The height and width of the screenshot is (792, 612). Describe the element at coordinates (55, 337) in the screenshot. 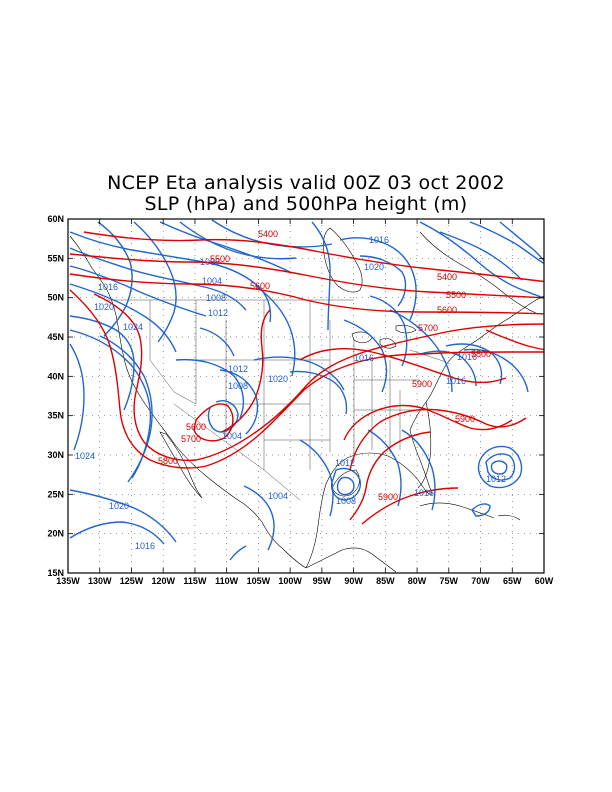

I see `lat-tick-label: 45N` at that location.